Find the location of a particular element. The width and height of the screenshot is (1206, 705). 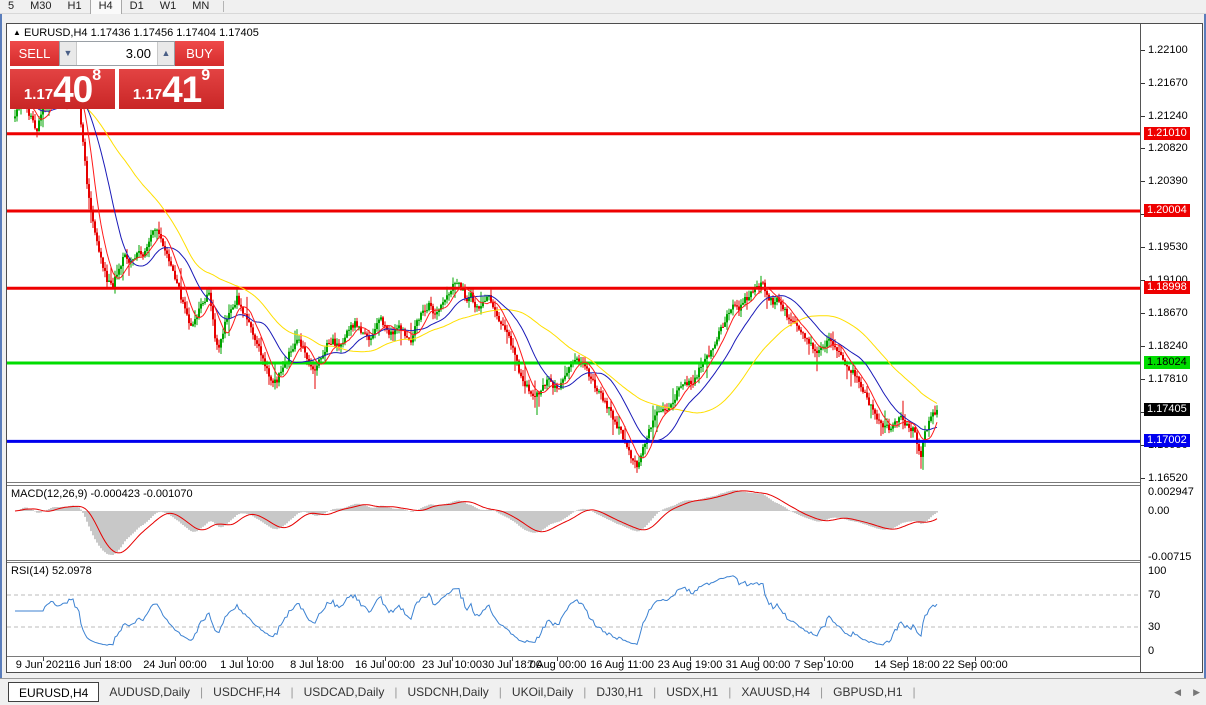

macd-panel: MACD(12,26,9) -0.000423 -0.001070 is located at coordinates (573, 523).